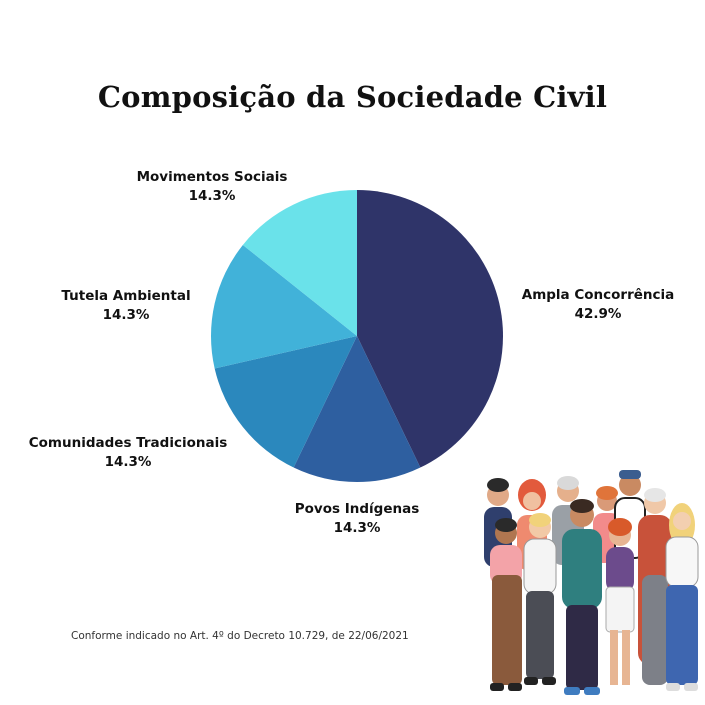  I want to click on slice-label: Povos Indígenas 14.3%, so click(357, 519).